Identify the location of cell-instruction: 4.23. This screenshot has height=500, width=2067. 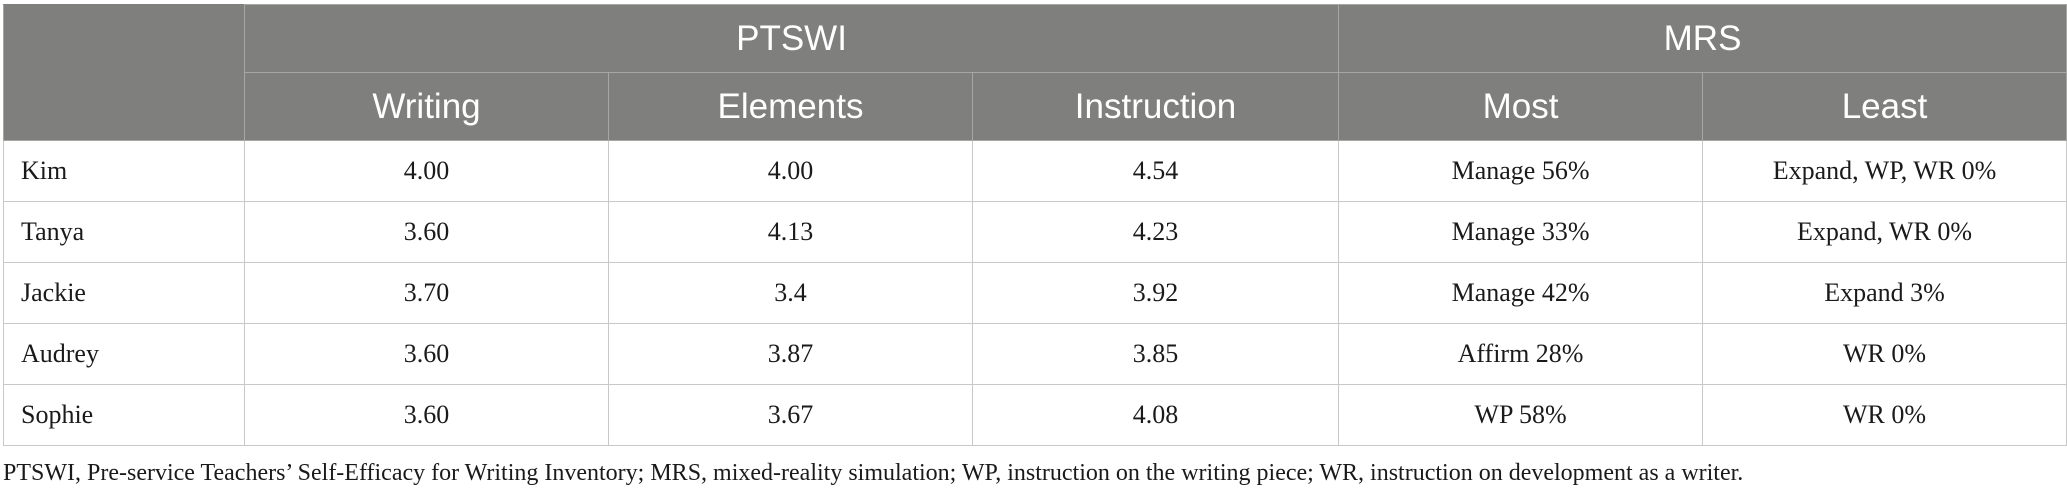
(1155, 232).